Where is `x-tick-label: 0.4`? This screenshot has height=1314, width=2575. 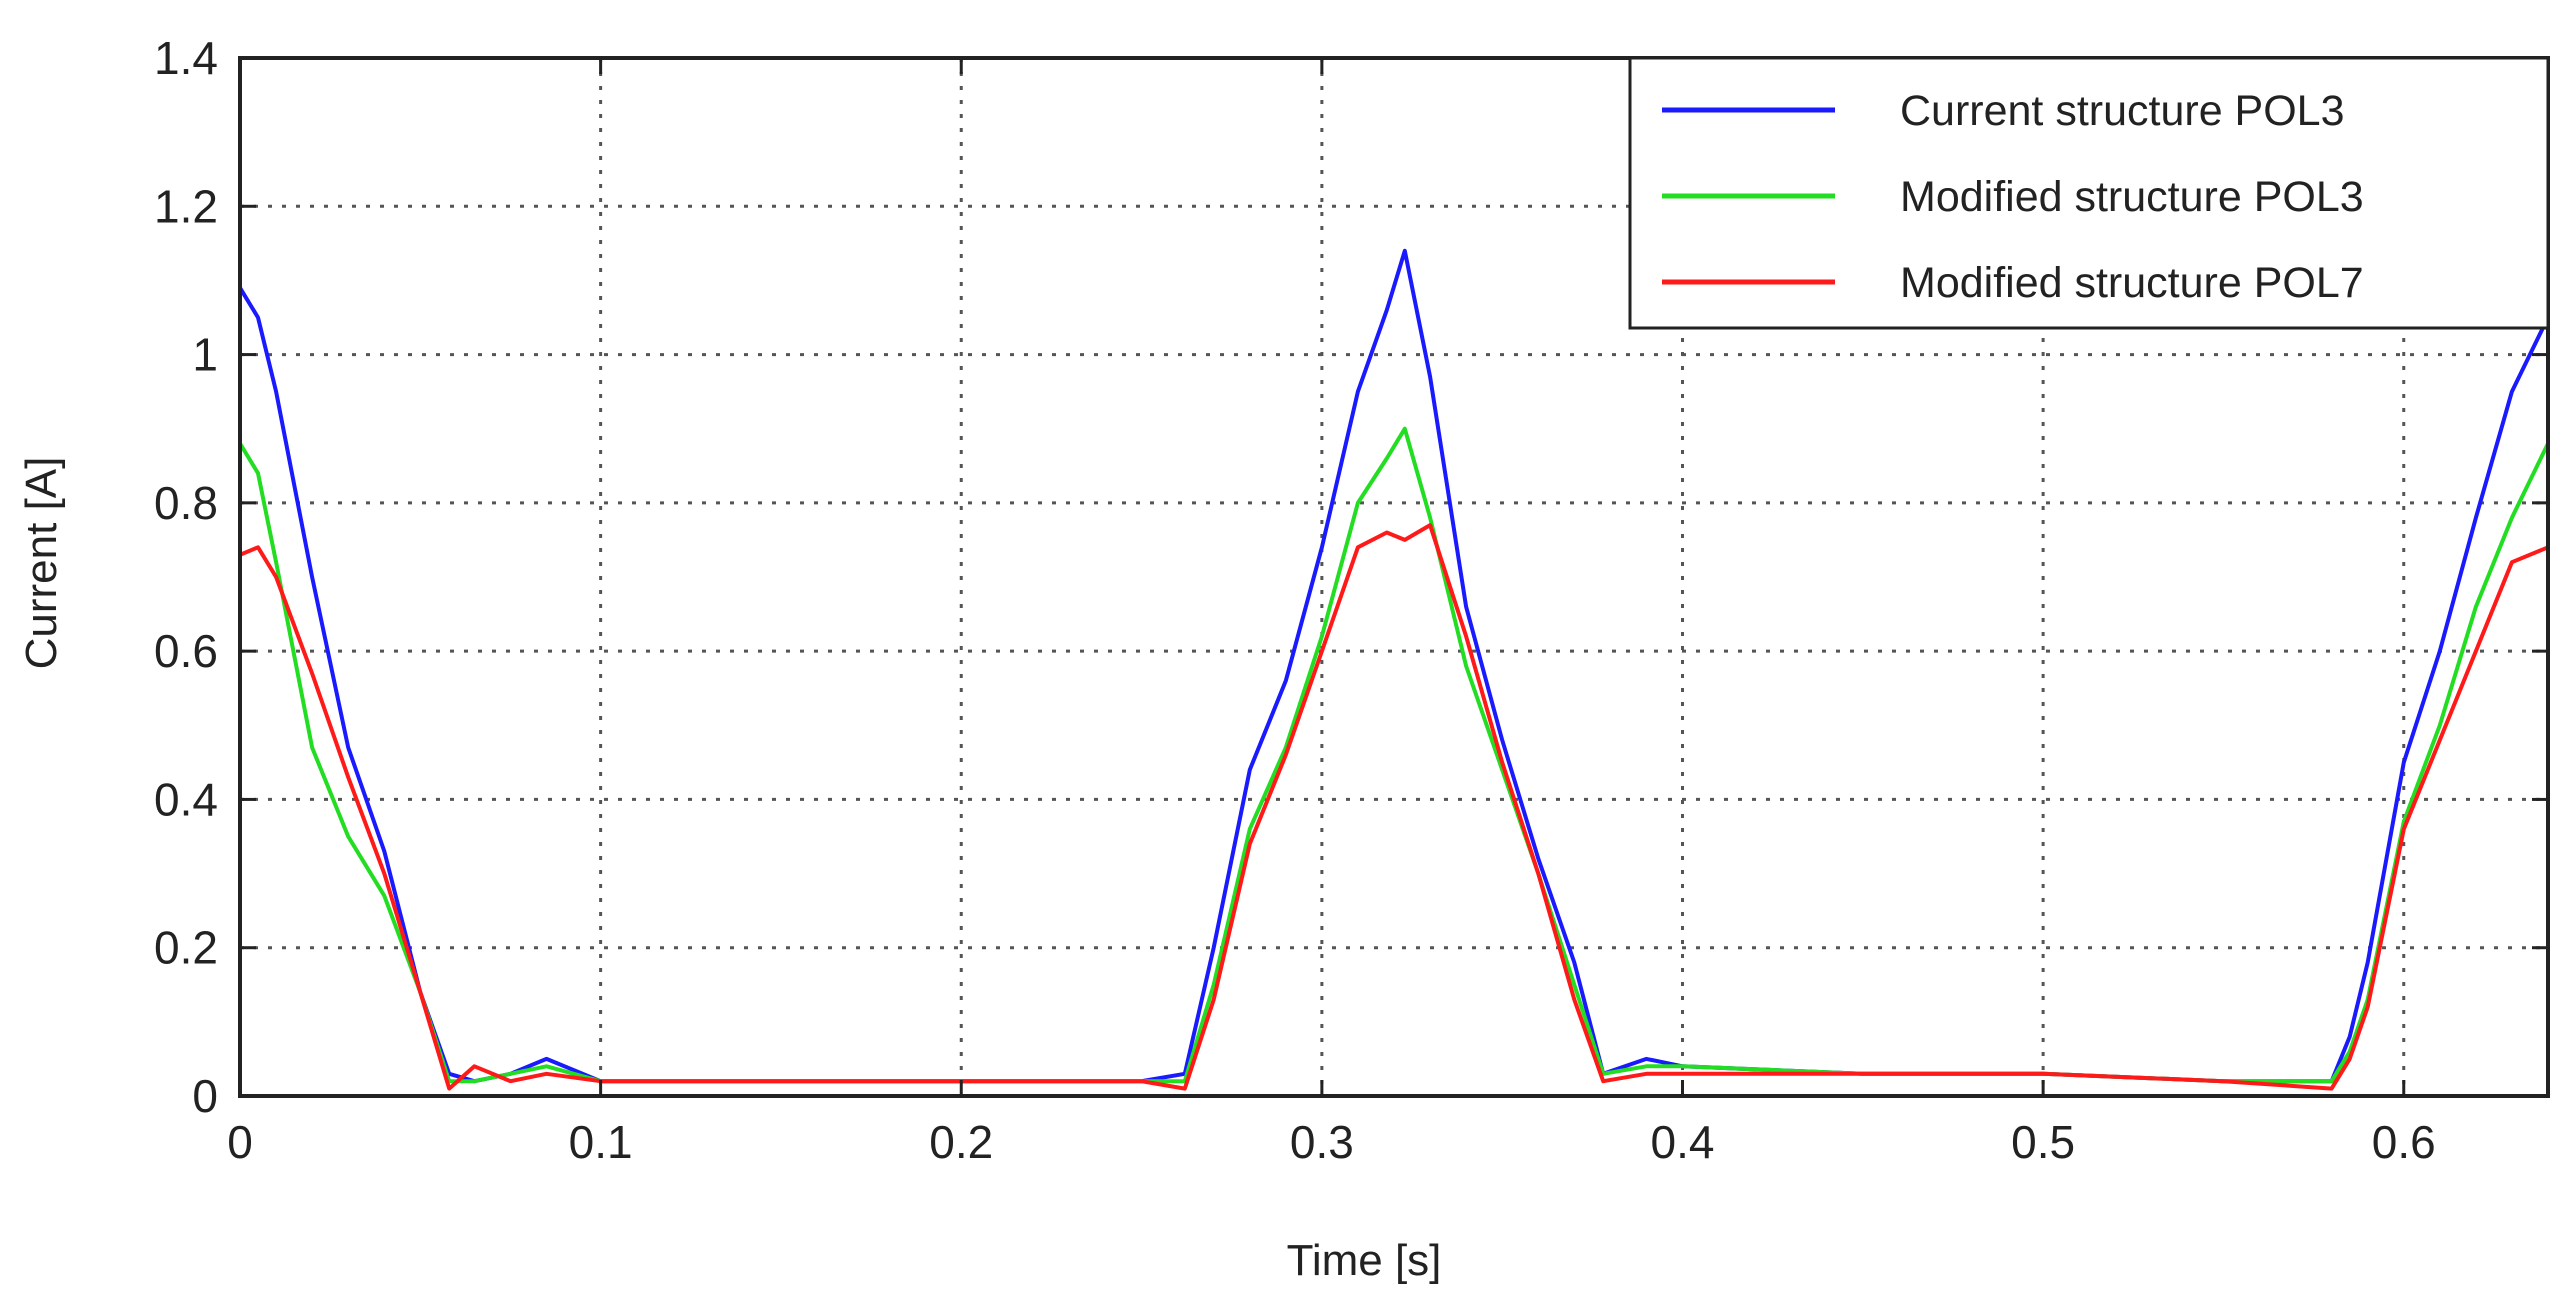 x-tick-label: 0.4 is located at coordinates (1683, 1142).